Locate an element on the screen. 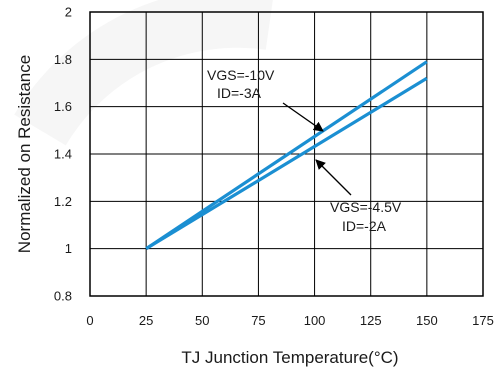 The height and width of the screenshot is (376, 502). x-tick-label-150: 150 is located at coordinates (427, 320).